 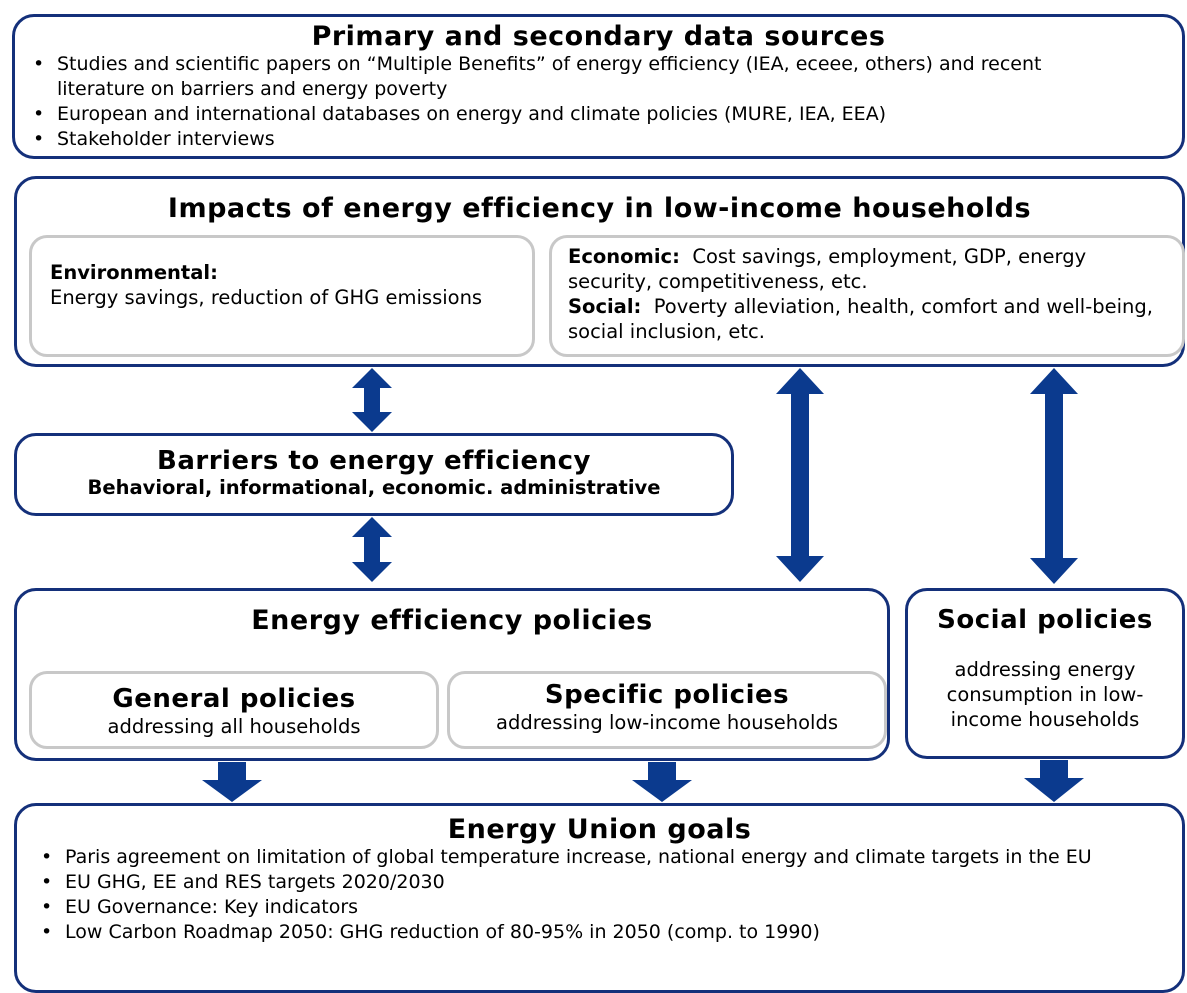 What do you see at coordinates (577, 139) in the screenshot?
I see `bullet: Stakeholder interviews` at bounding box center [577, 139].